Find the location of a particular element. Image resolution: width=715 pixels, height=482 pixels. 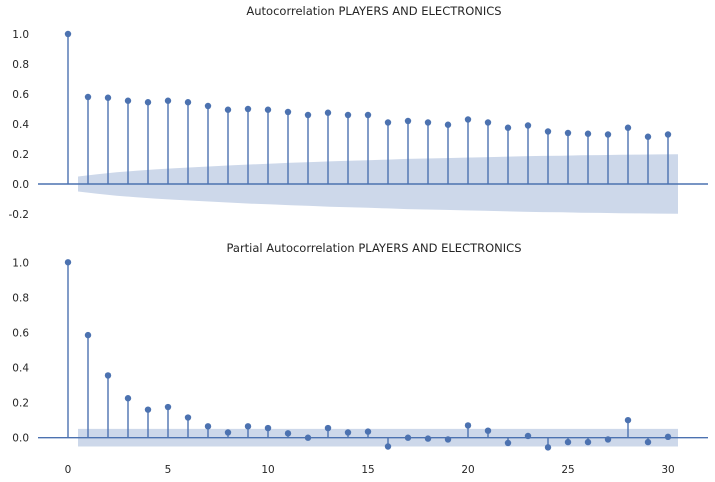

acf-title: Autocorrelation PLAYERS AND ELECTRONICS is located at coordinates (373, 11).